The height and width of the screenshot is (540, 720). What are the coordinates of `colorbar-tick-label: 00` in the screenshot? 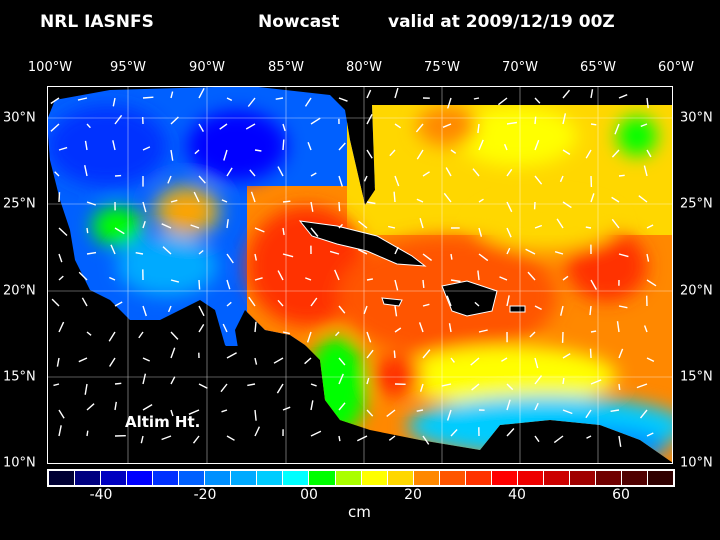 It's located at (309, 495).